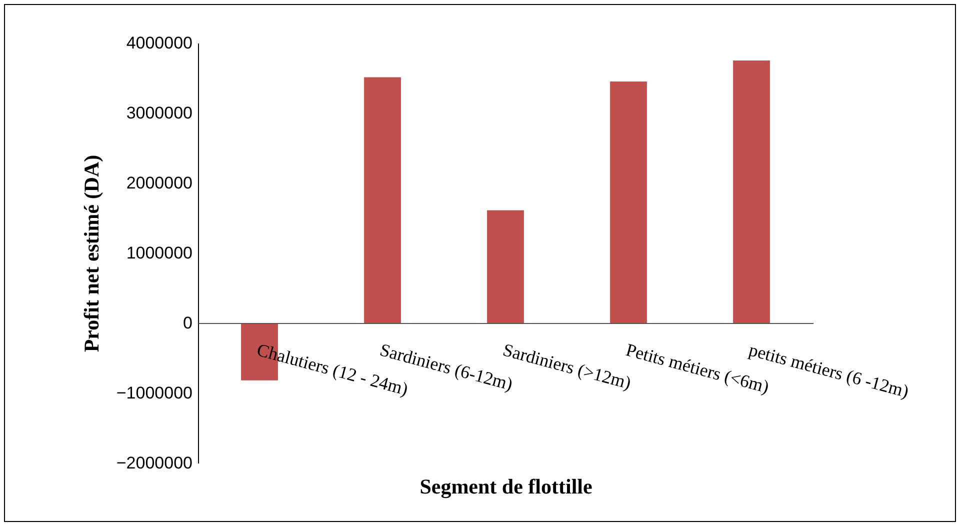 The image size is (962, 527). I want to click on y-tick-label: −2000000, so click(154, 463).